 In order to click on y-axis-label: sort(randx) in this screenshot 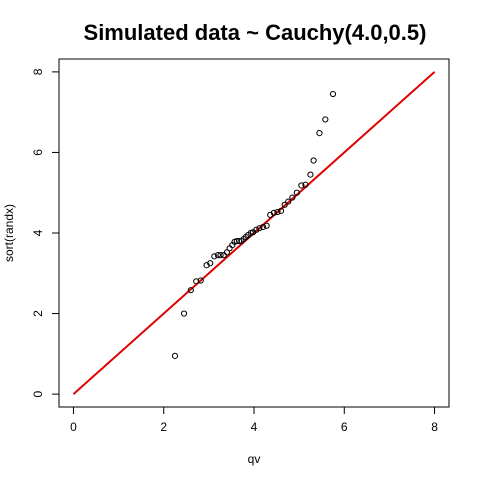, I will do `click(9, 233)`.